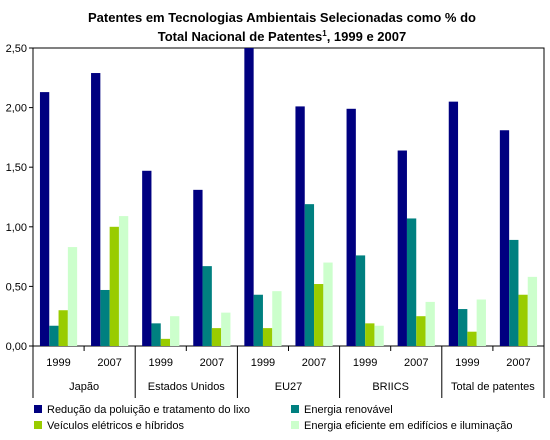  What do you see at coordinates (148, 410) in the screenshot?
I see `legend-label: Redução da poluição e tratamento do lixo` at bounding box center [148, 410].